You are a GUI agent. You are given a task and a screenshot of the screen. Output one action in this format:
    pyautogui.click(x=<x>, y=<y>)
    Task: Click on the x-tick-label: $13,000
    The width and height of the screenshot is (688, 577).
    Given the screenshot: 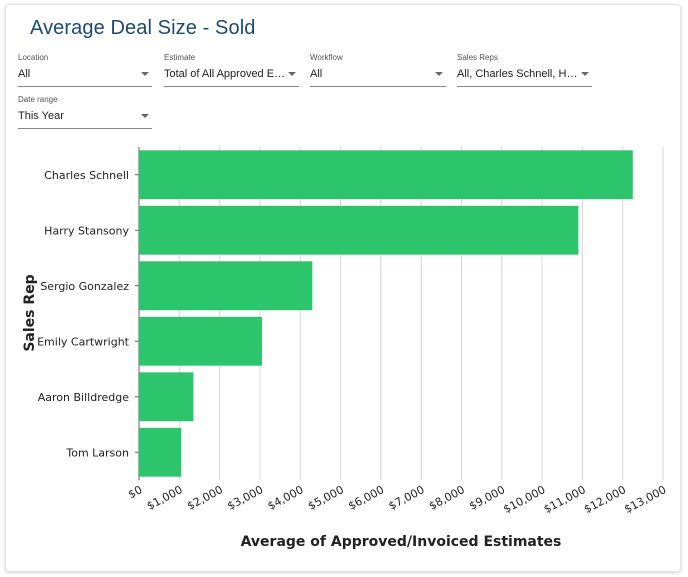 What is the action you would take?
    pyautogui.click(x=645, y=499)
    